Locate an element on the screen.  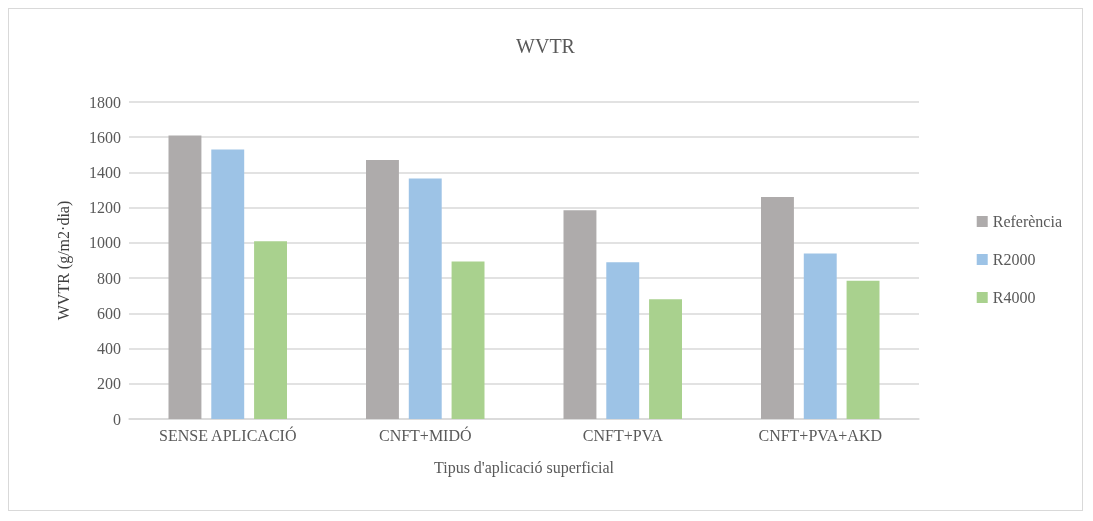
y-tick-label: 1200 is located at coordinates (105, 208).